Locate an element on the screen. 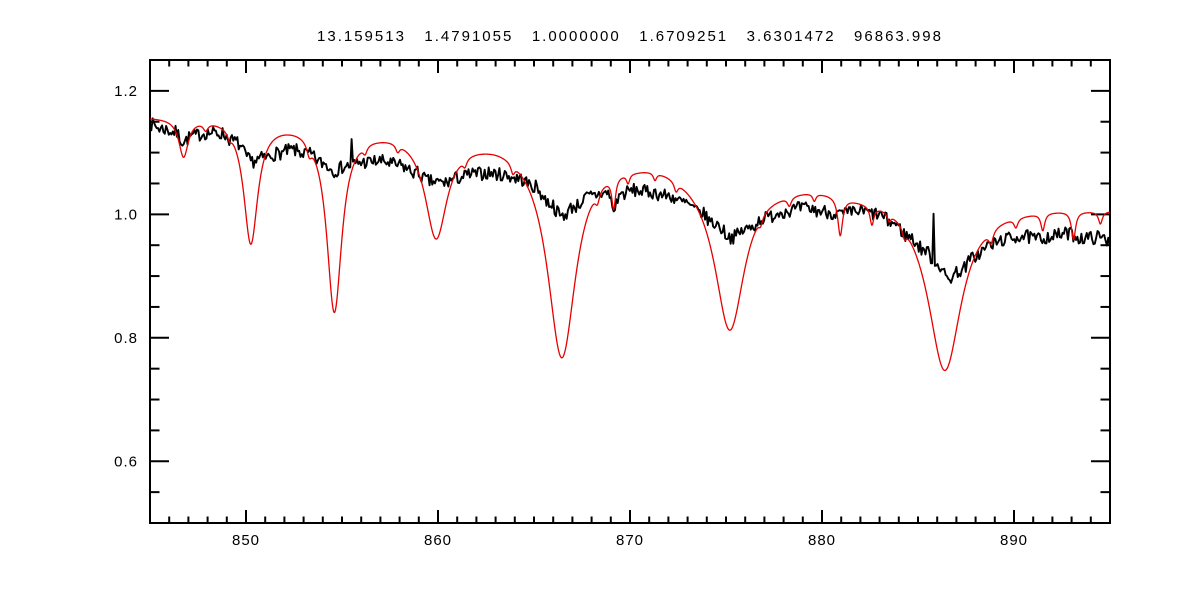 The height and width of the screenshot is (600, 1200). x-tick-label: 870 is located at coordinates (630, 540).